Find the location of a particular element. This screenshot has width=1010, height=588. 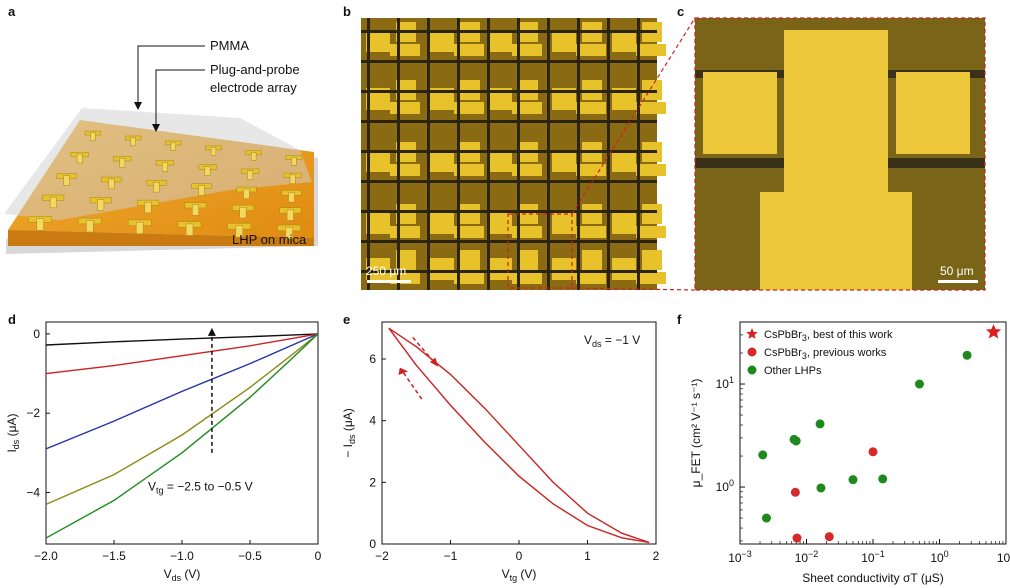

lhp-film-side is located at coordinates (161, 238).